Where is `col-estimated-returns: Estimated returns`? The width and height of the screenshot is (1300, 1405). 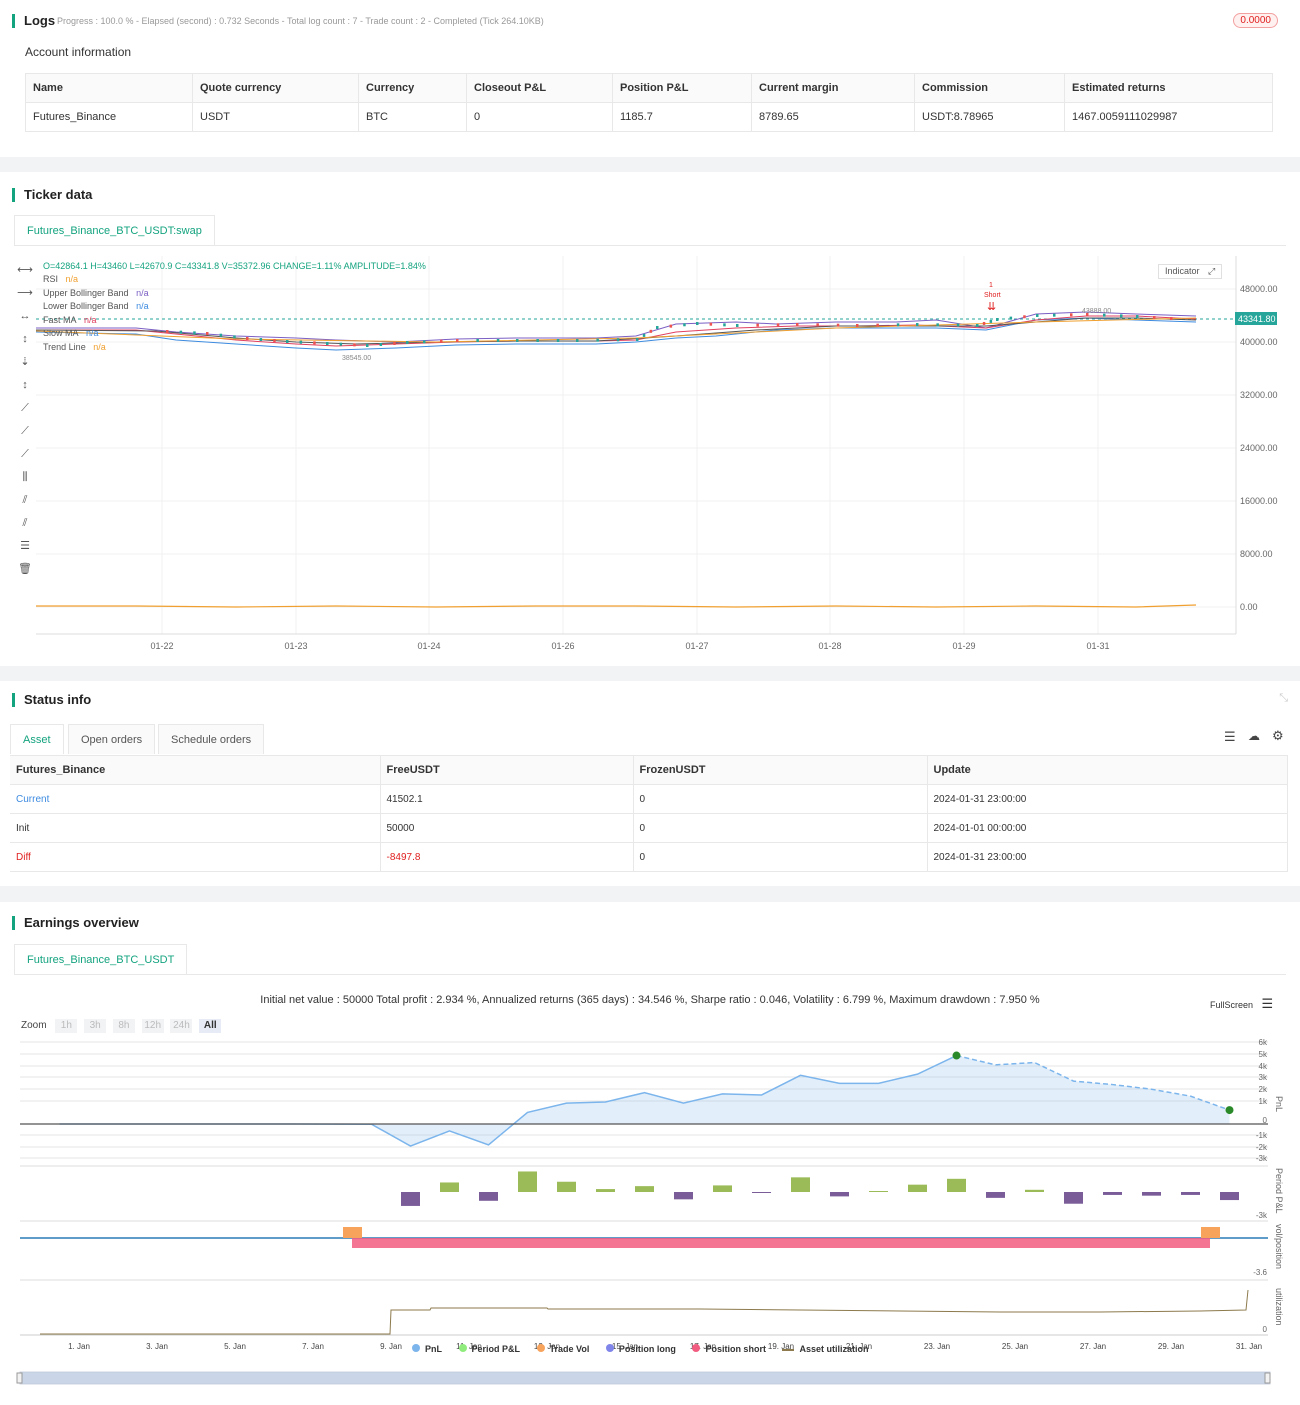 col-estimated-returns: Estimated returns is located at coordinates (1168, 88).